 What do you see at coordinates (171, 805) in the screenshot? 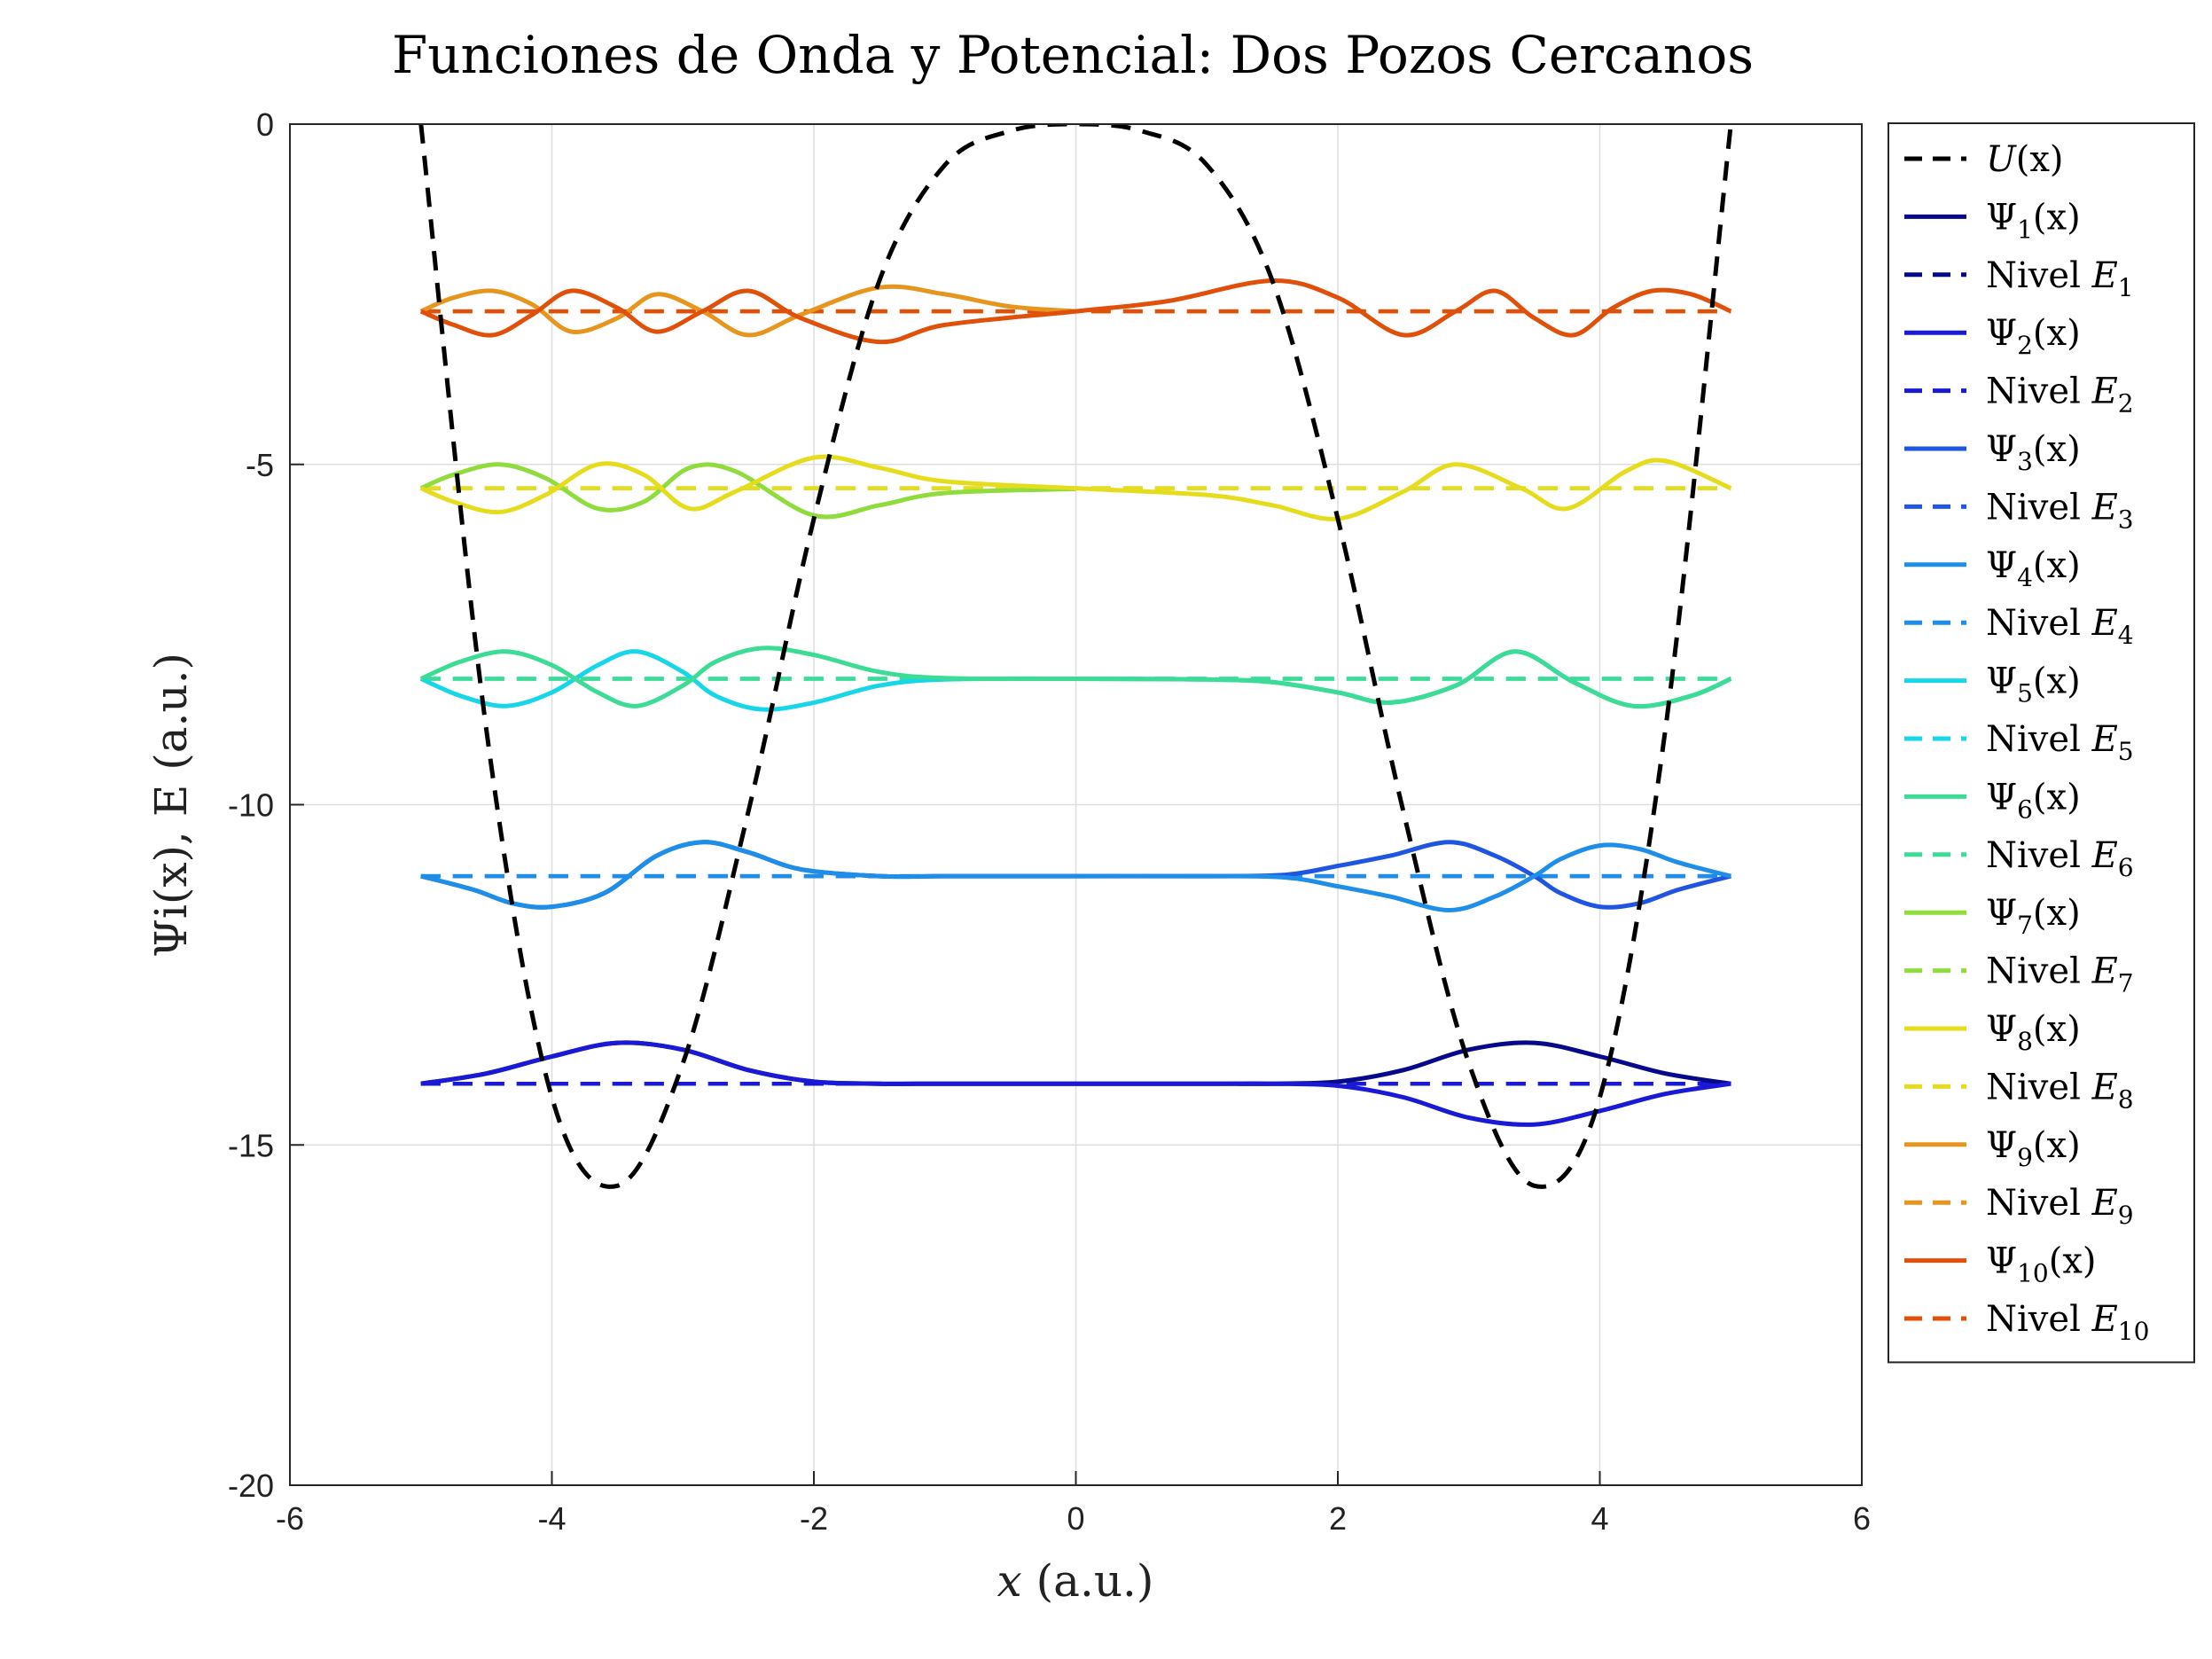
I see `y-axis-label: Ψi(x), E (a.u.)` at bounding box center [171, 805].